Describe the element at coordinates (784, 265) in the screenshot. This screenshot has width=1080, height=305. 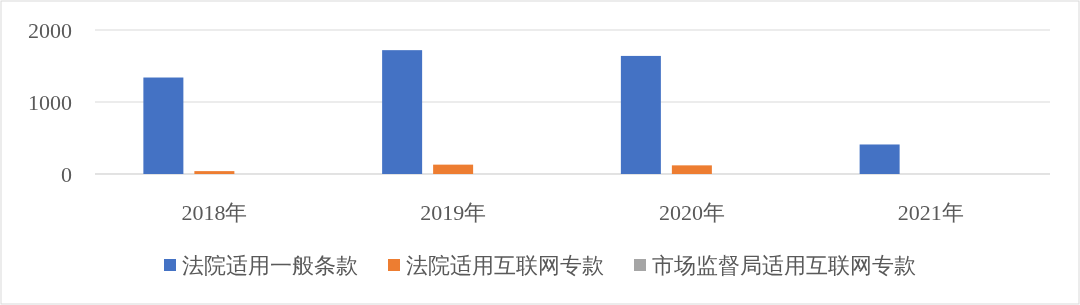
I see `legend-label: 市场监督局适用互联网专款` at that location.